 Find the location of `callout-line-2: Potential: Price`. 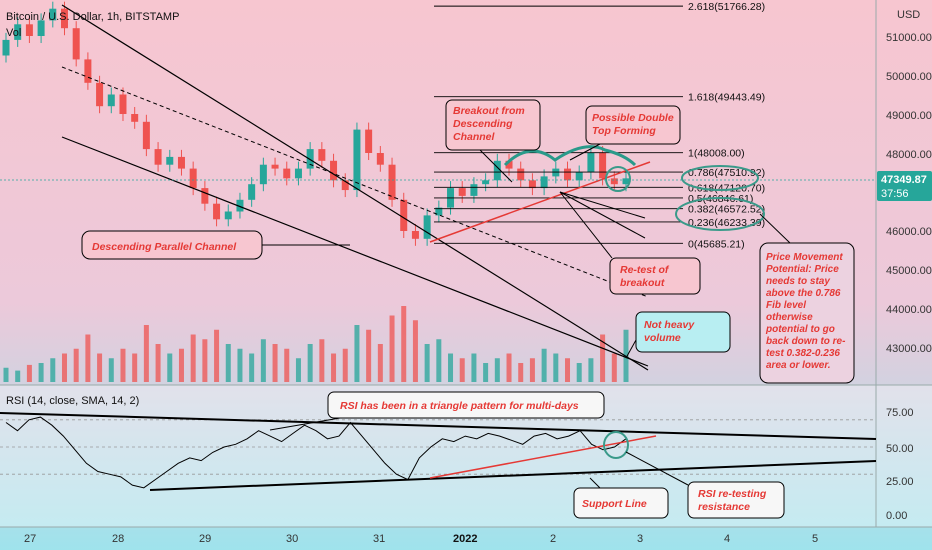

callout-line-2: Potential: Price is located at coordinates (802, 269).